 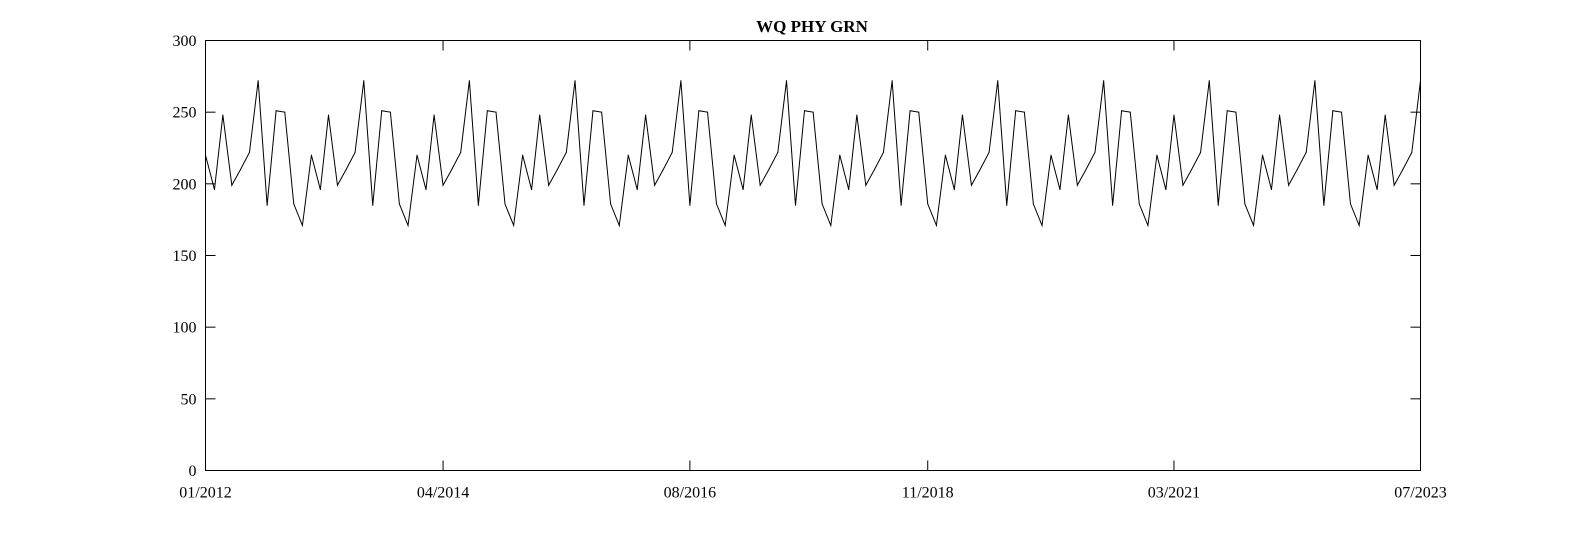 I want to click on y-tick-label: 100, so click(x=185, y=328).